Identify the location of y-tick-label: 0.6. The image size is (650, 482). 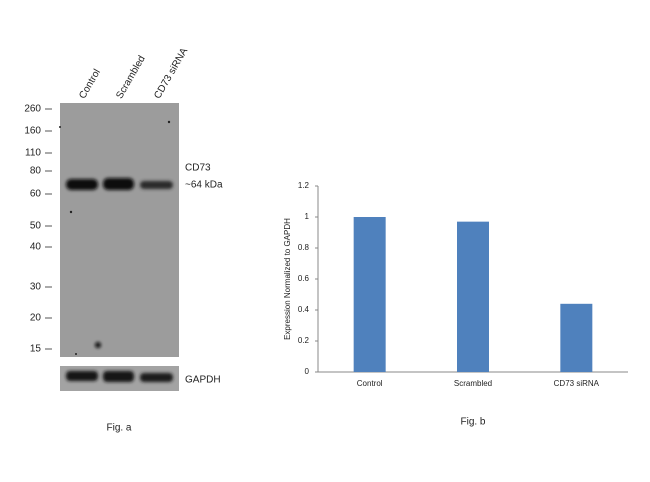
(304, 278).